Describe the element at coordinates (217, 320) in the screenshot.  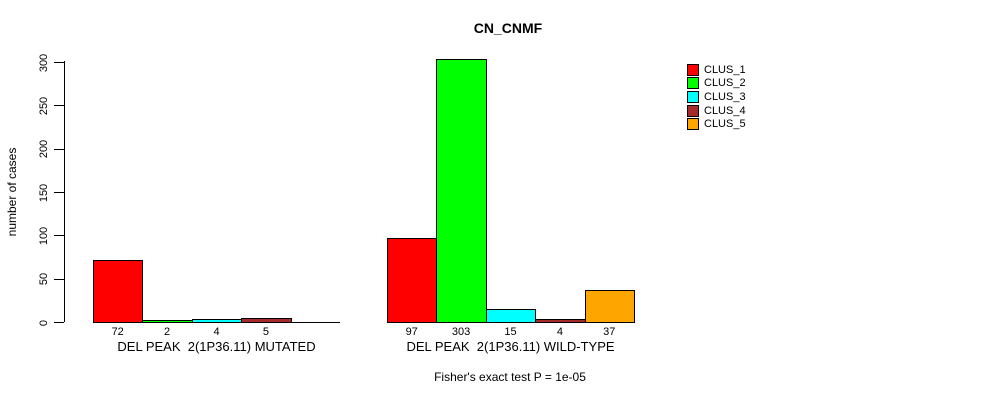
I see `bar-CLUS_3-group1` at that location.